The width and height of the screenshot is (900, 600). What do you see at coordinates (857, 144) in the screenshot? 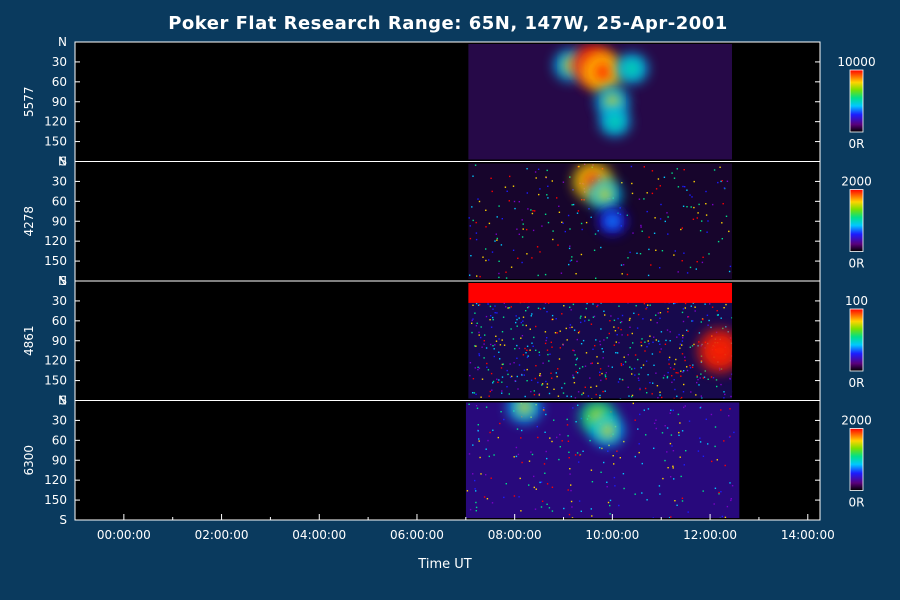
I see `colorbar-min-label: 0R` at bounding box center [857, 144].